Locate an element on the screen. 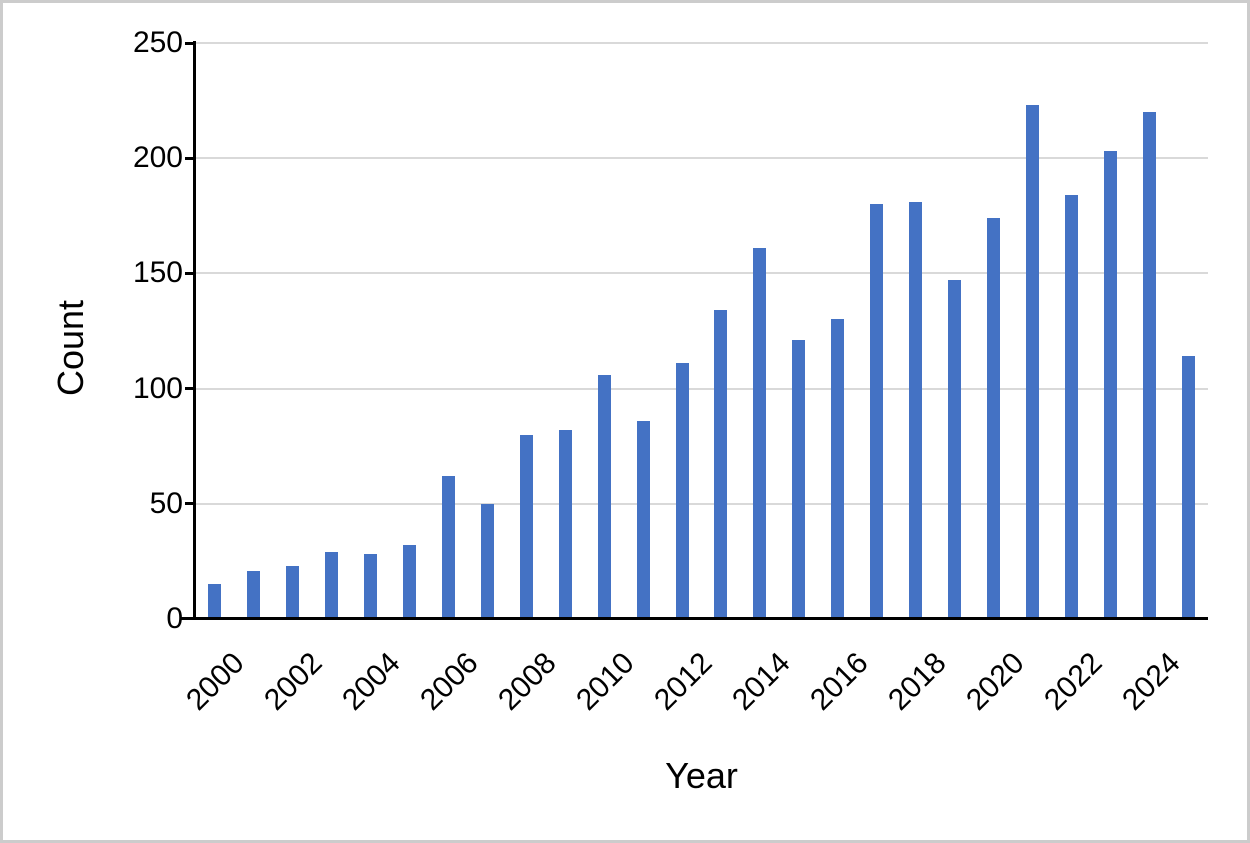  x-tick-label-text-2022: 2022 is located at coordinates (1073, 681).